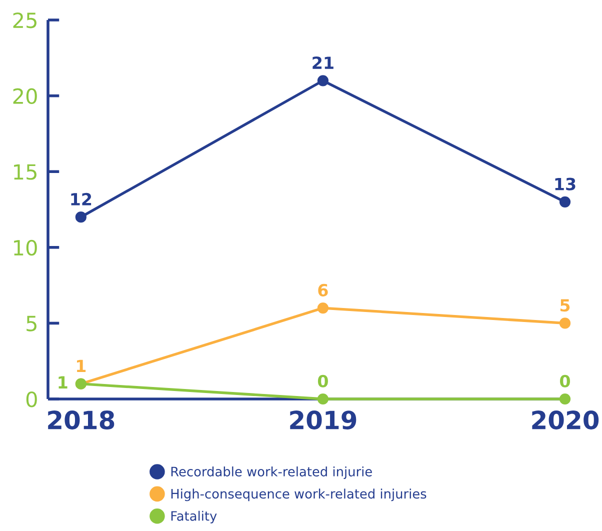 Image resolution: width=602 pixels, height=531 pixels. Describe the element at coordinates (25, 172) in the screenshot. I see `y-tick-label: 15` at that location.